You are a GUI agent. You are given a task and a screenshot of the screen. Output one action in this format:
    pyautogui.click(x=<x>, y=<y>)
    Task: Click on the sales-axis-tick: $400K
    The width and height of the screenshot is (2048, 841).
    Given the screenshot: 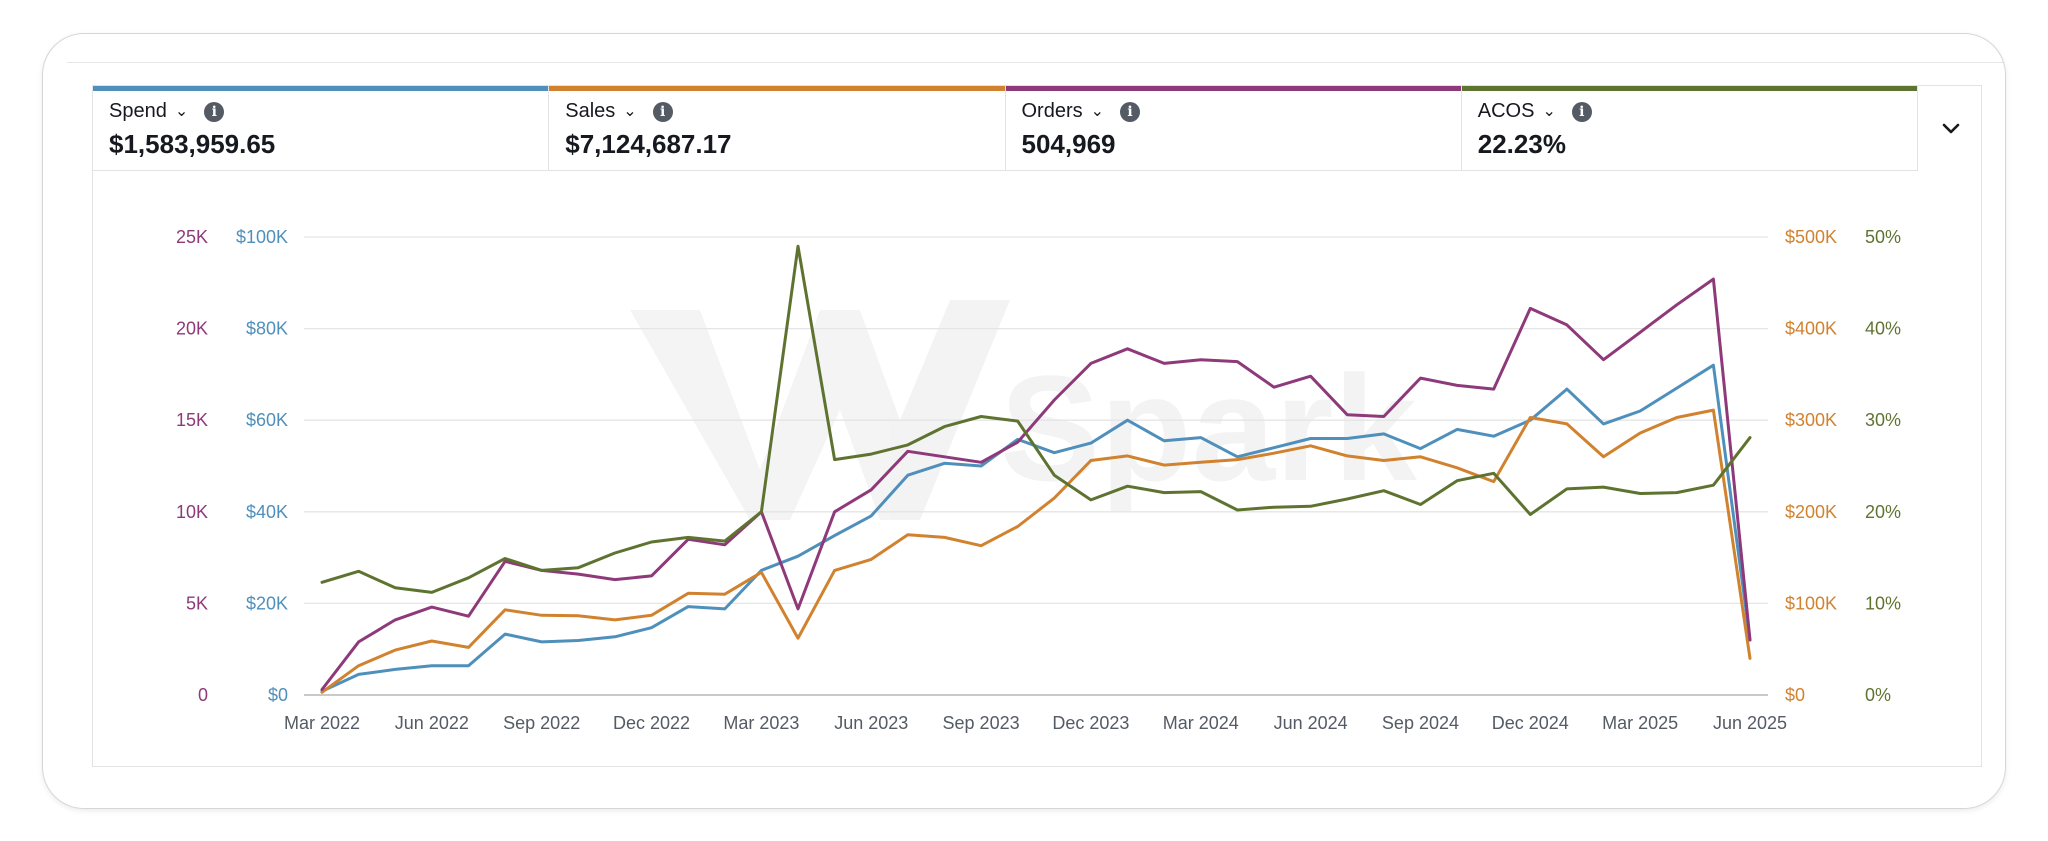 What is the action you would take?
    pyautogui.click(x=1811, y=329)
    